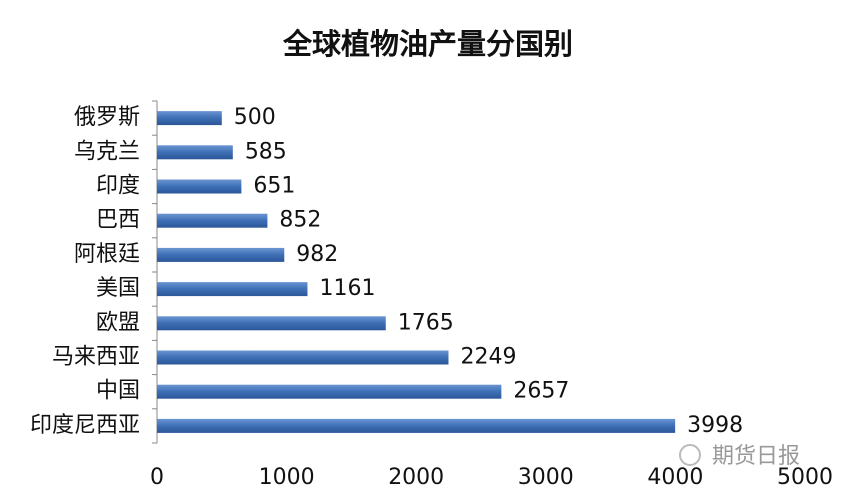 Image resolution: width=857 pixels, height=502 pixels. I want to click on x-tick-label: 4000, so click(675, 477).